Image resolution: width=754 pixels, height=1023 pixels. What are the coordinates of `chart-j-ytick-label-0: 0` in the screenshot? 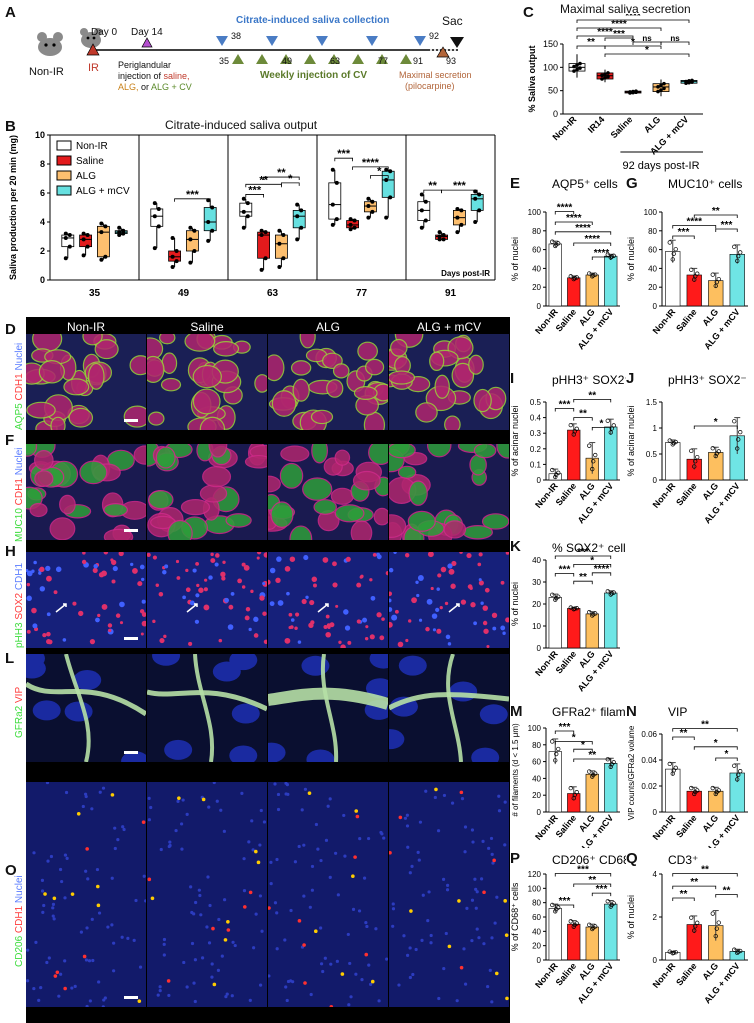 It's located at (655, 480).